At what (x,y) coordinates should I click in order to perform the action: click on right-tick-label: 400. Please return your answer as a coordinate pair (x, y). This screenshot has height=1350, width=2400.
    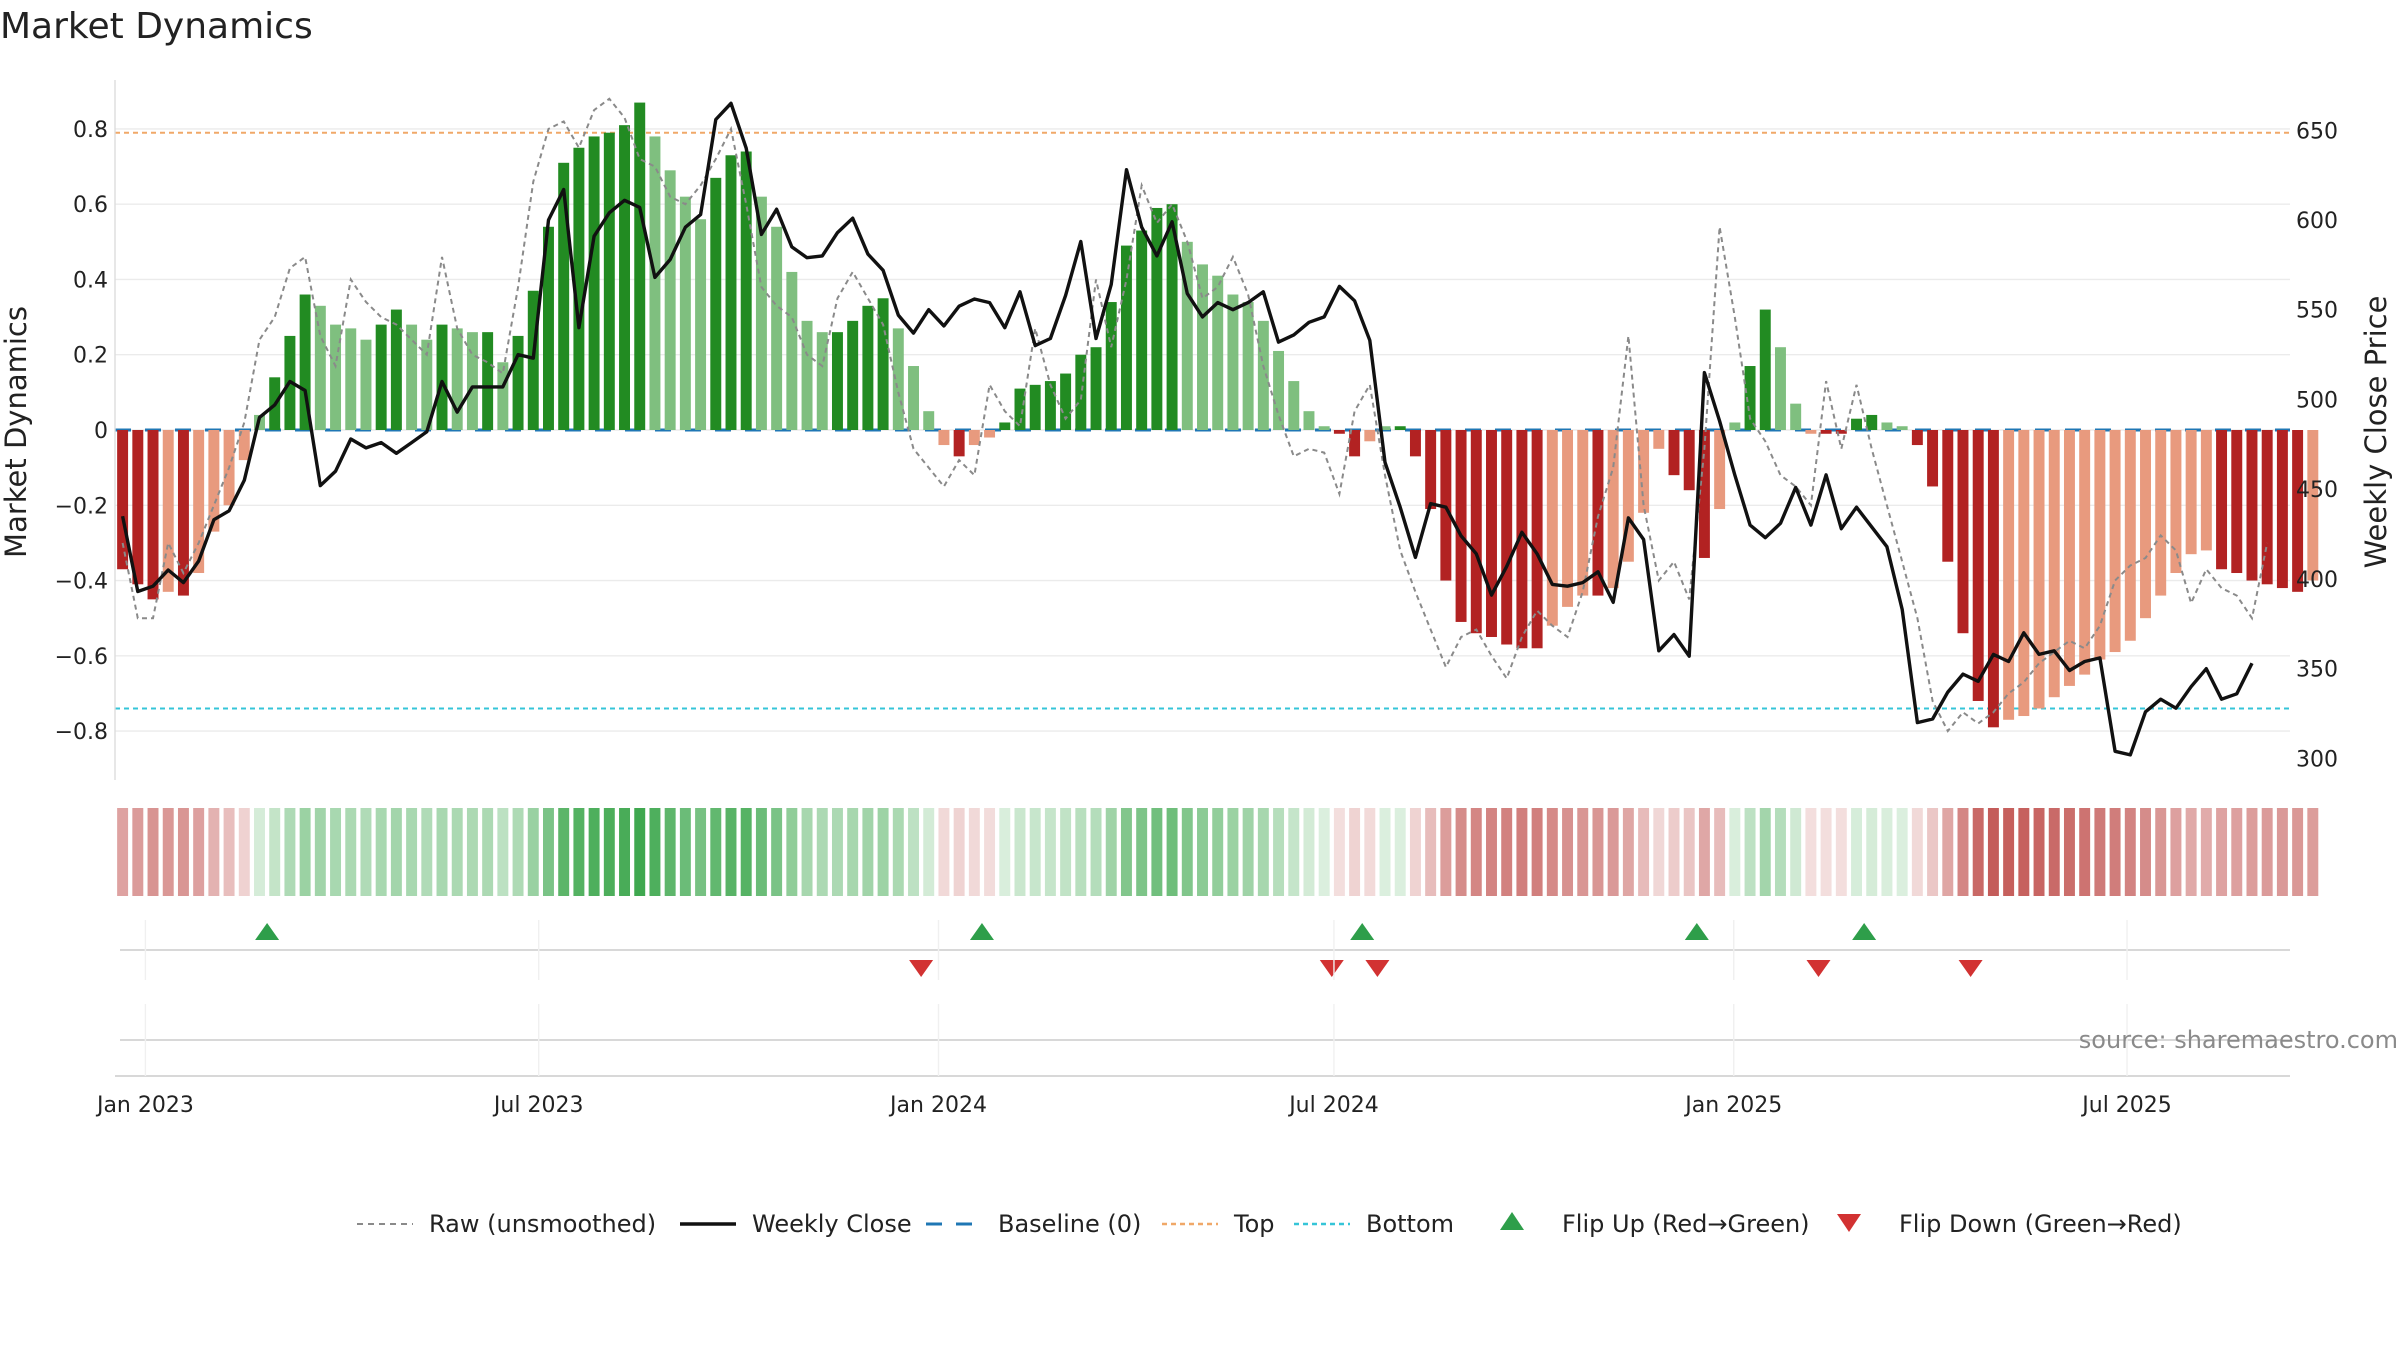
    Looking at the image, I should click on (2317, 580).